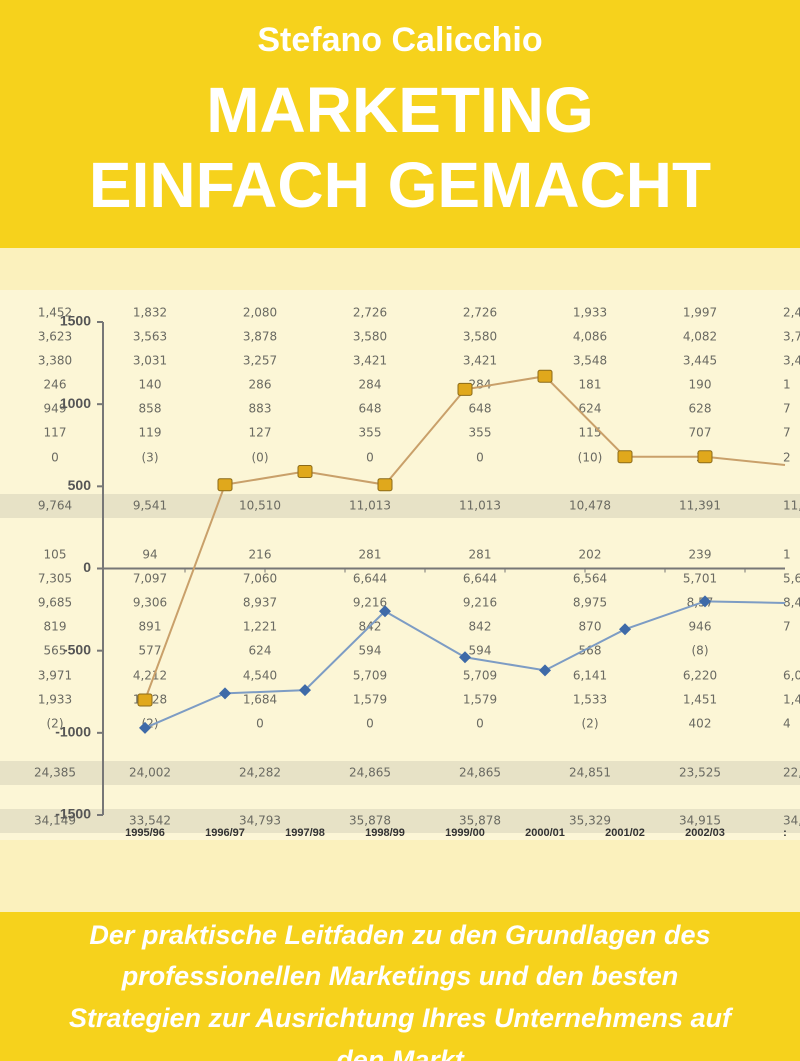  Describe the element at coordinates (260, 313) in the screenshot. I see `table-cell: 2,080` at that location.